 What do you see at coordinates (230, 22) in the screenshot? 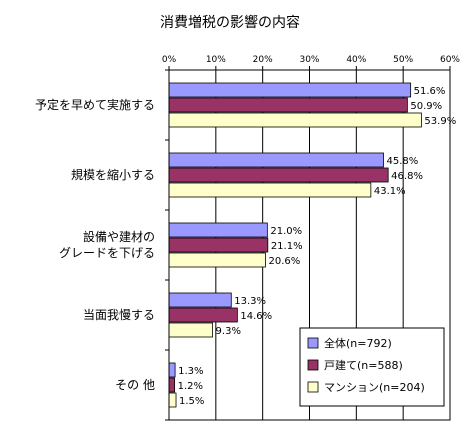
I see `chart-title: 消費増税の影響の内容` at bounding box center [230, 22].